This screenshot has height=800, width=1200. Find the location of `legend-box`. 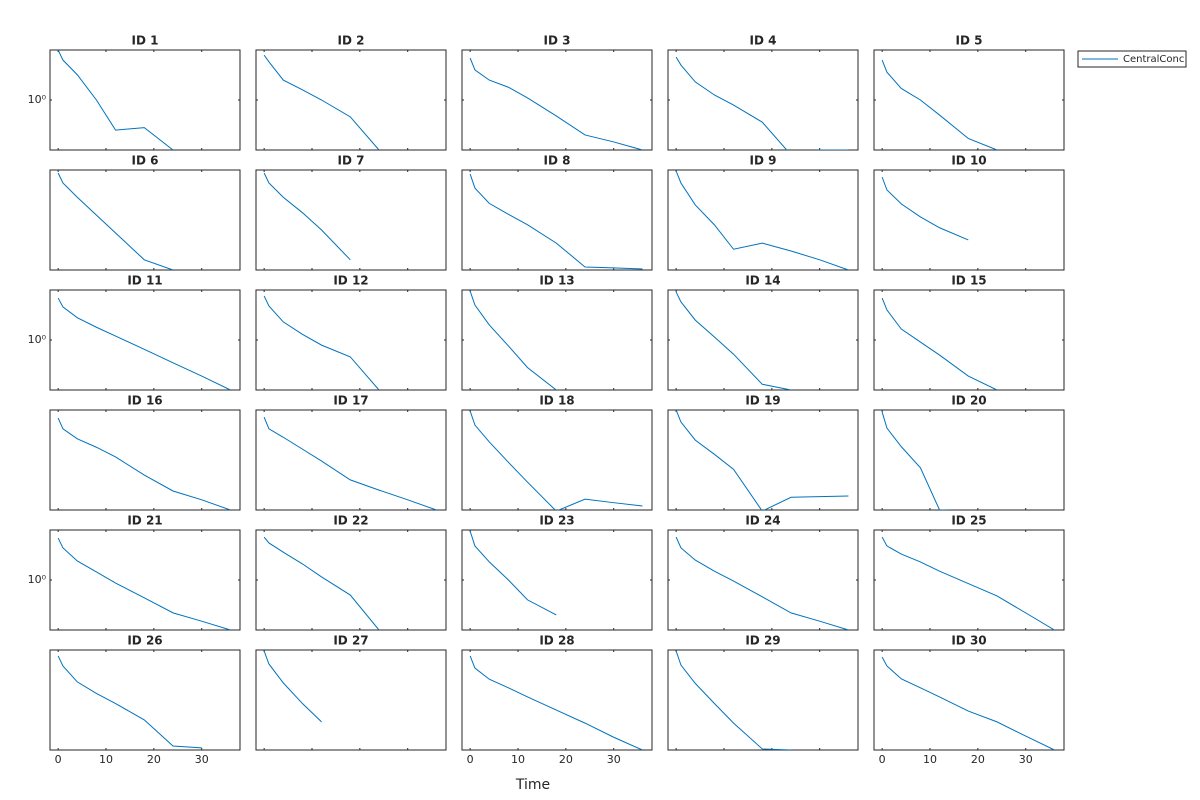

legend-box is located at coordinates (1132, 59).